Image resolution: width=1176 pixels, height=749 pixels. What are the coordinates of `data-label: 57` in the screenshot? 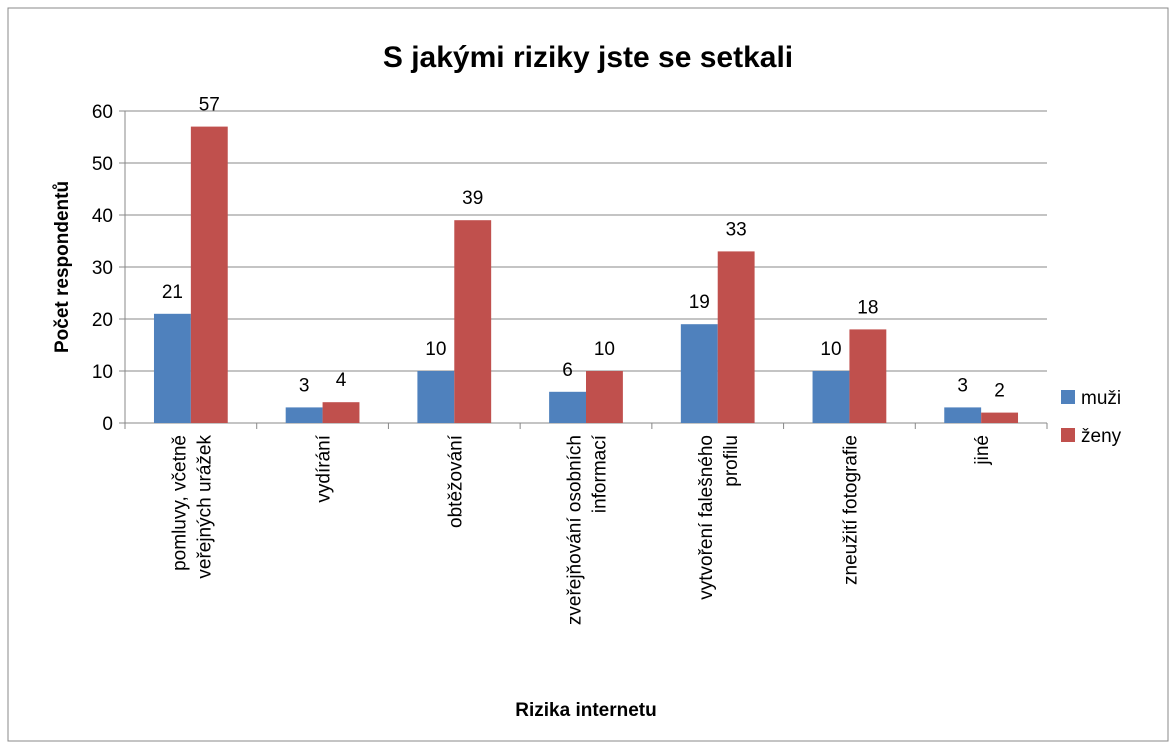 It's located at (209, 105).